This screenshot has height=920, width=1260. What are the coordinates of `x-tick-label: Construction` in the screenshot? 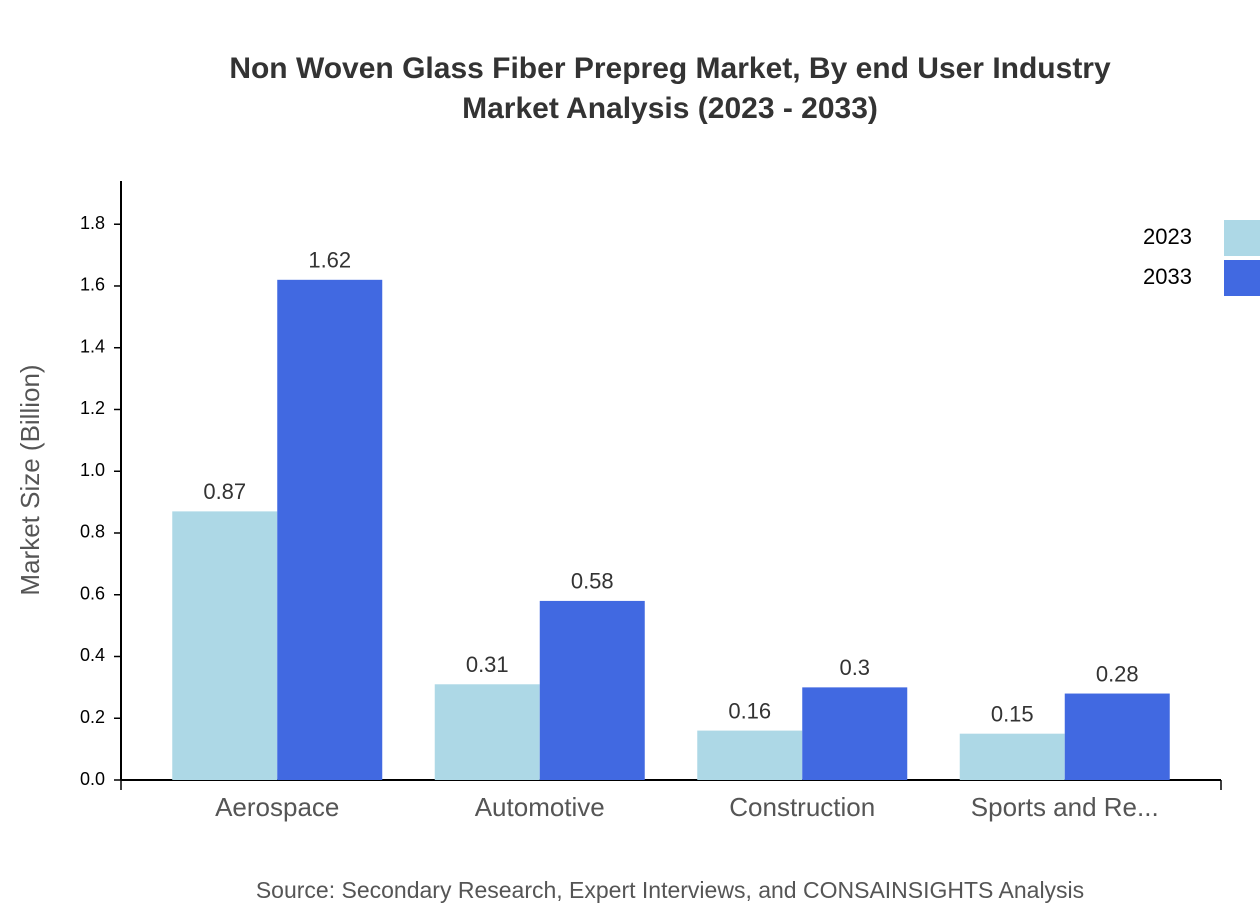 It's located at (802, 807).